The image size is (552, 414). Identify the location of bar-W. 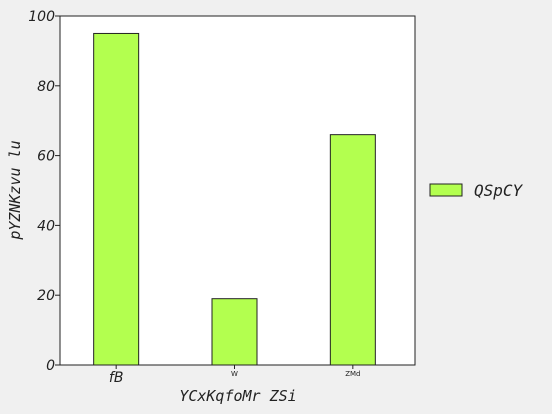
(234, 332).